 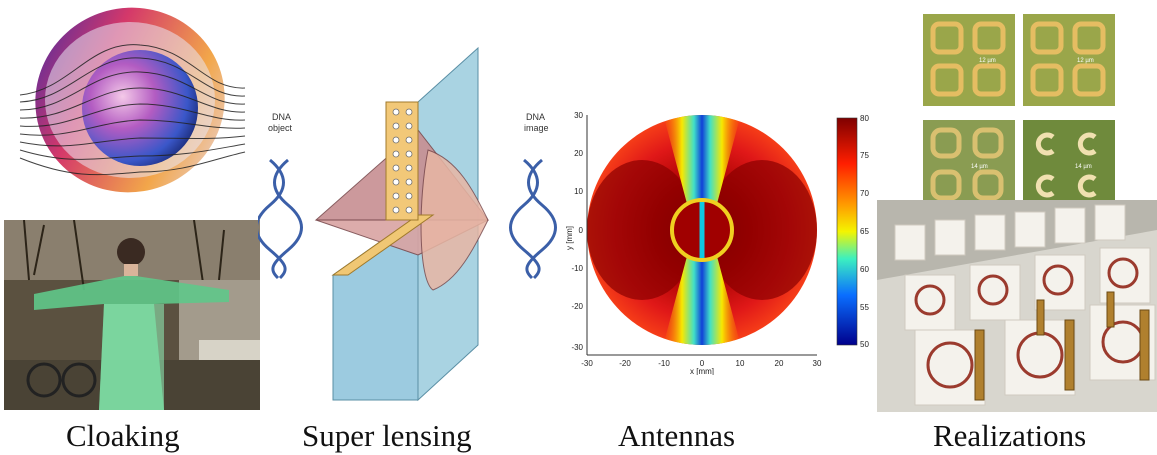 I want to click on colorbar-tick: 75, so click(x=864, y=155).